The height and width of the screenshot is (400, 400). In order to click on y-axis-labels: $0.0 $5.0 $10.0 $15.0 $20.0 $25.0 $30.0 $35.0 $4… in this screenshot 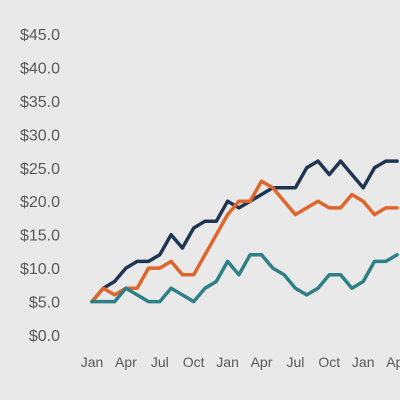, I will do `click(40, 186)`.